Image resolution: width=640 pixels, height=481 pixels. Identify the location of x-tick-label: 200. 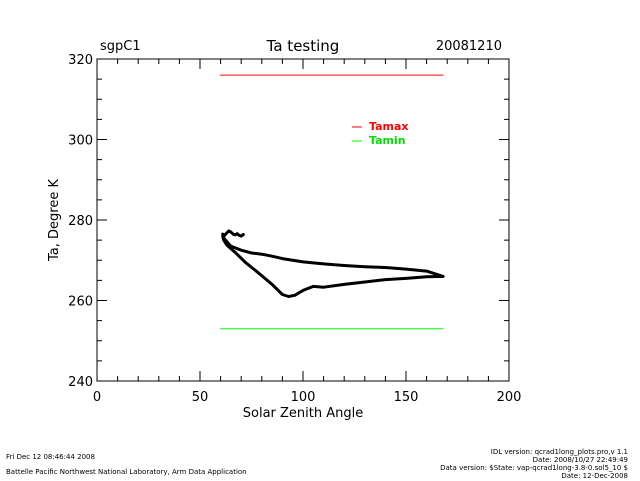
(509, 397).